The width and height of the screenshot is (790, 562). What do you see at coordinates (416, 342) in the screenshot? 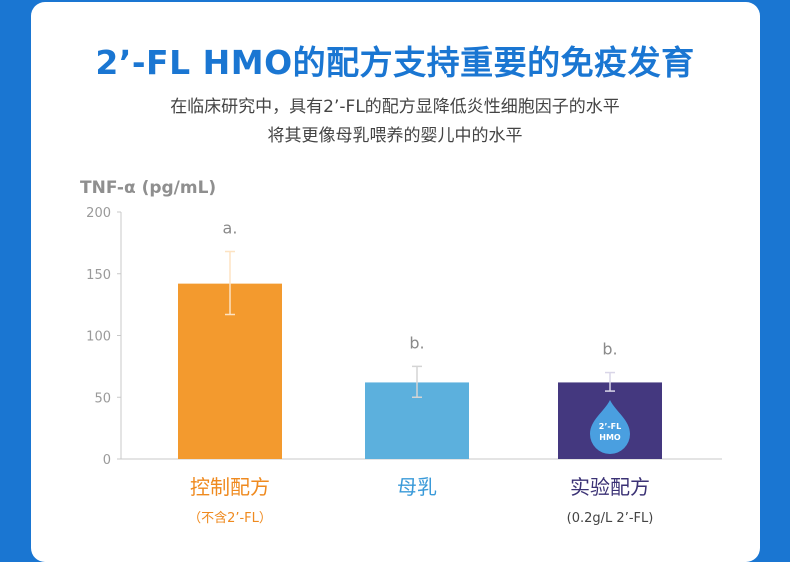
I see `significance-label-2: b.` at bounding box center [416, 342].